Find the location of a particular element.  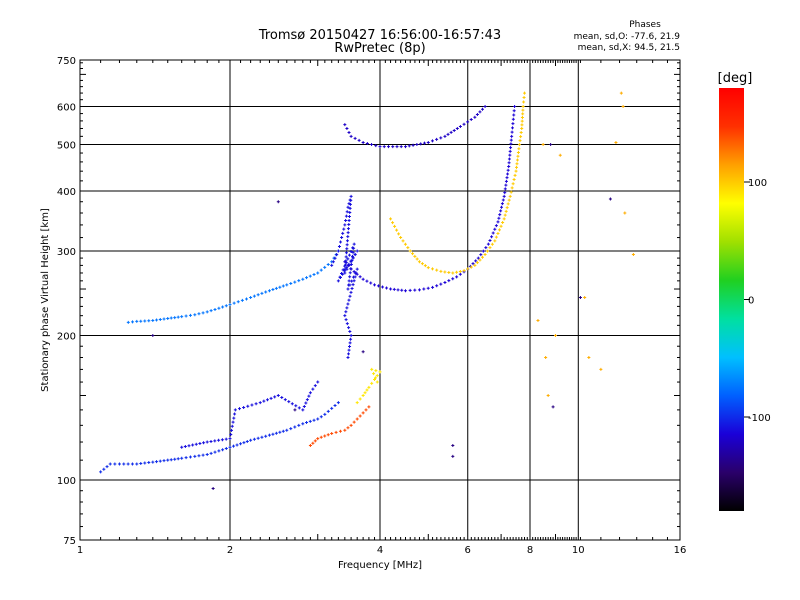

y-tick-label: 500 is located at coordinates (66, 146).